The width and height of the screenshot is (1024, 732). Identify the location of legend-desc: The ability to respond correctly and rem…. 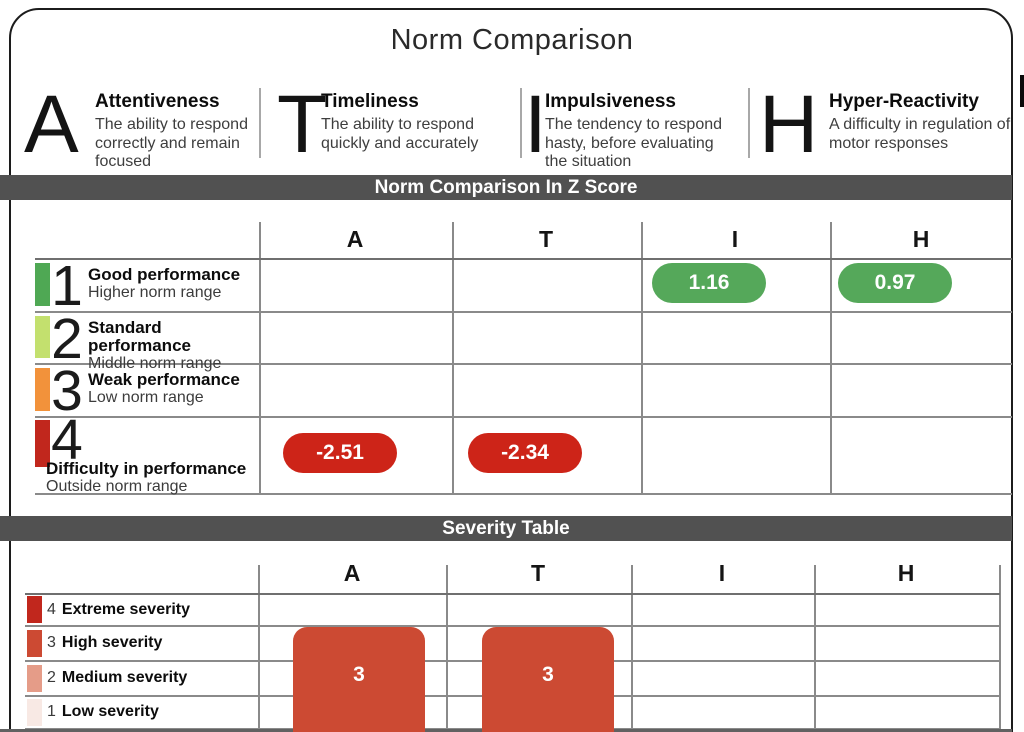
(171, 143).